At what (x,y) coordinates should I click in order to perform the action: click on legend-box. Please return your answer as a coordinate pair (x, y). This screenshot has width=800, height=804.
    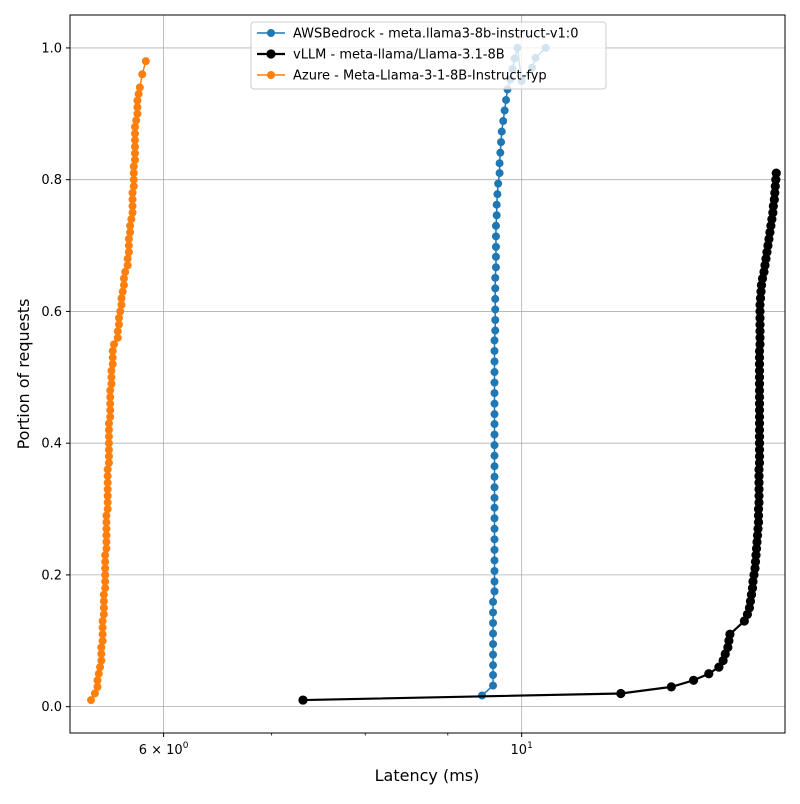
    Looking at the image, I should click on (428, 55).